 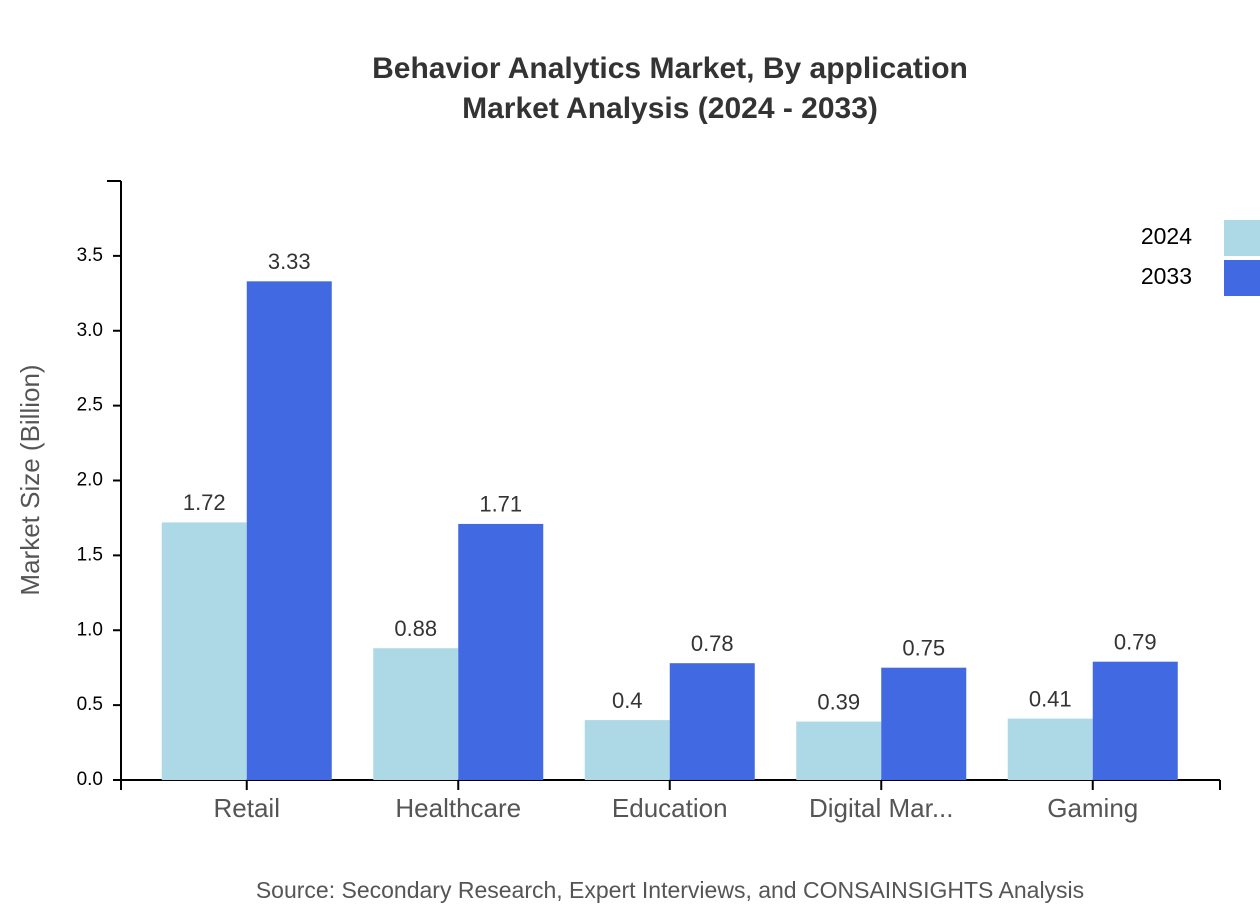 I want to click on x-tick-label: Healthcare, so click(x=458, y=808).